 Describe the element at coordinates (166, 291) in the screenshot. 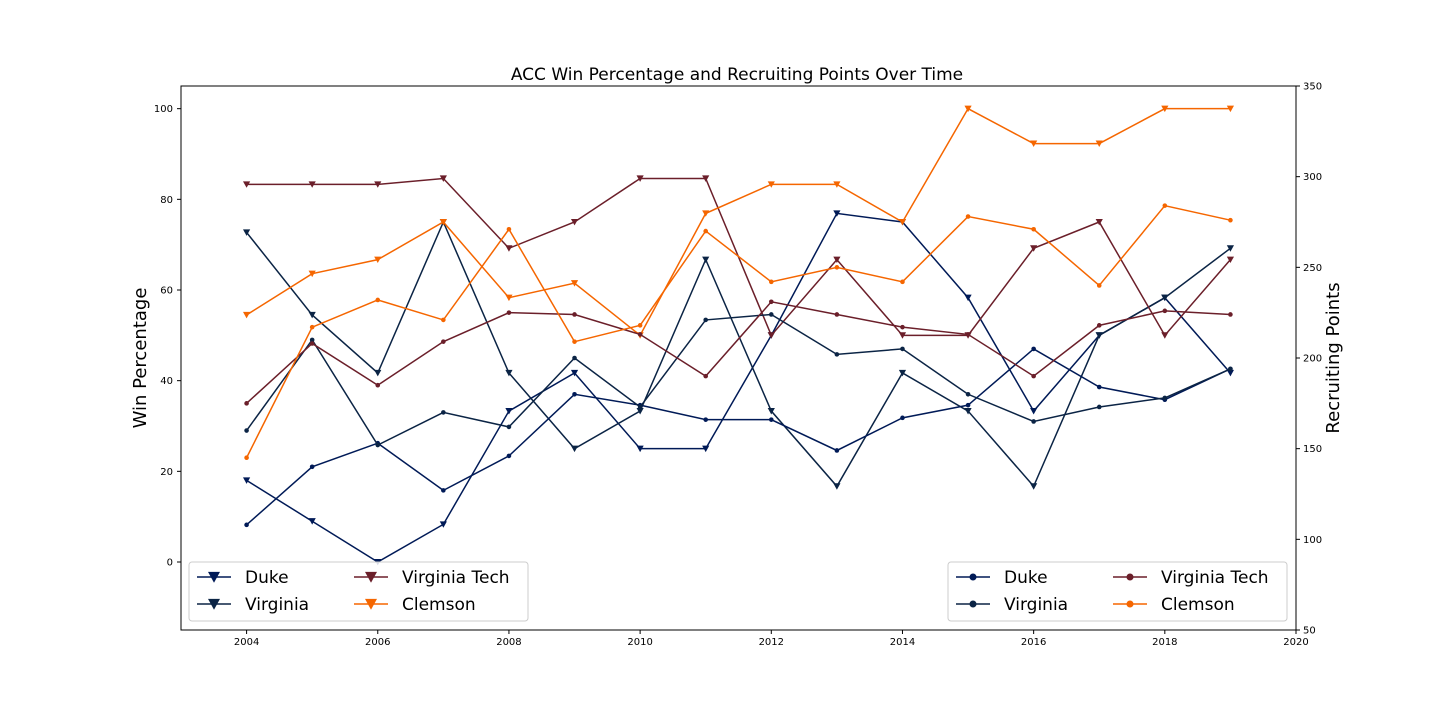

I see `y-left-tick-label: 60` at that location.